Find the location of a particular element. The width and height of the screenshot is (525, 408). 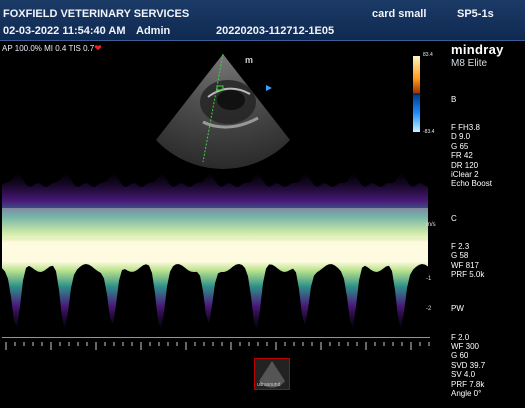

study-id: 20220203-112712-1E05 is located at coordinates (275, 31).